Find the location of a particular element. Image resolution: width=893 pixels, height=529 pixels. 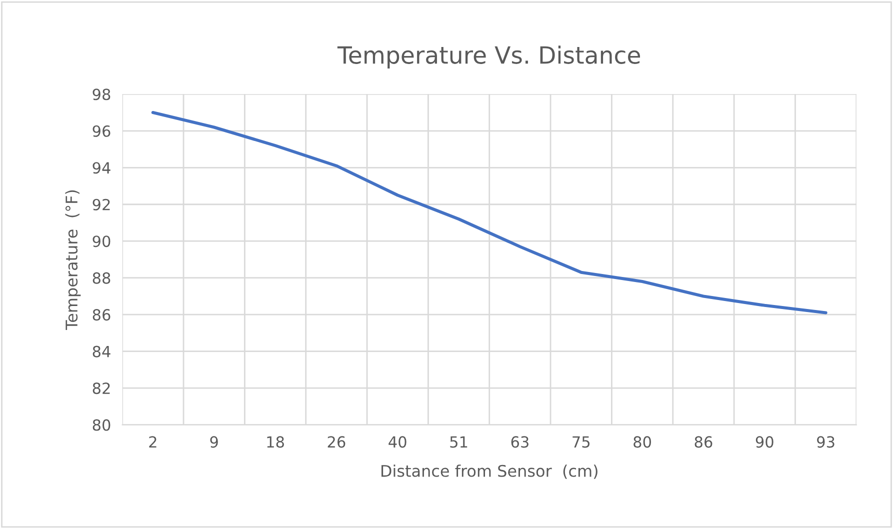

y-tick-label: 94 is located at coordinates (101, 168).